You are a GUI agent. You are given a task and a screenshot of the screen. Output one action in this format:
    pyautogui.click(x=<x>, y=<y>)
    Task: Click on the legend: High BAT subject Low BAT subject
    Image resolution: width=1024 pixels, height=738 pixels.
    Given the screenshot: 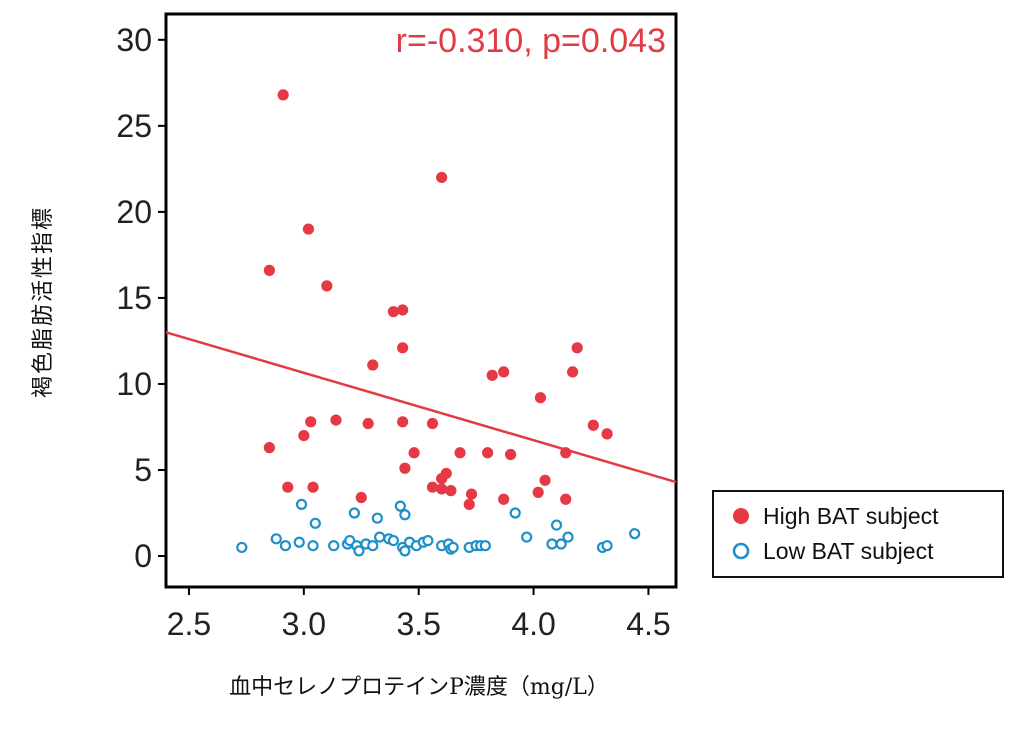 What is the action you would take?
    pyautogui.click(x=858, y=534)
    